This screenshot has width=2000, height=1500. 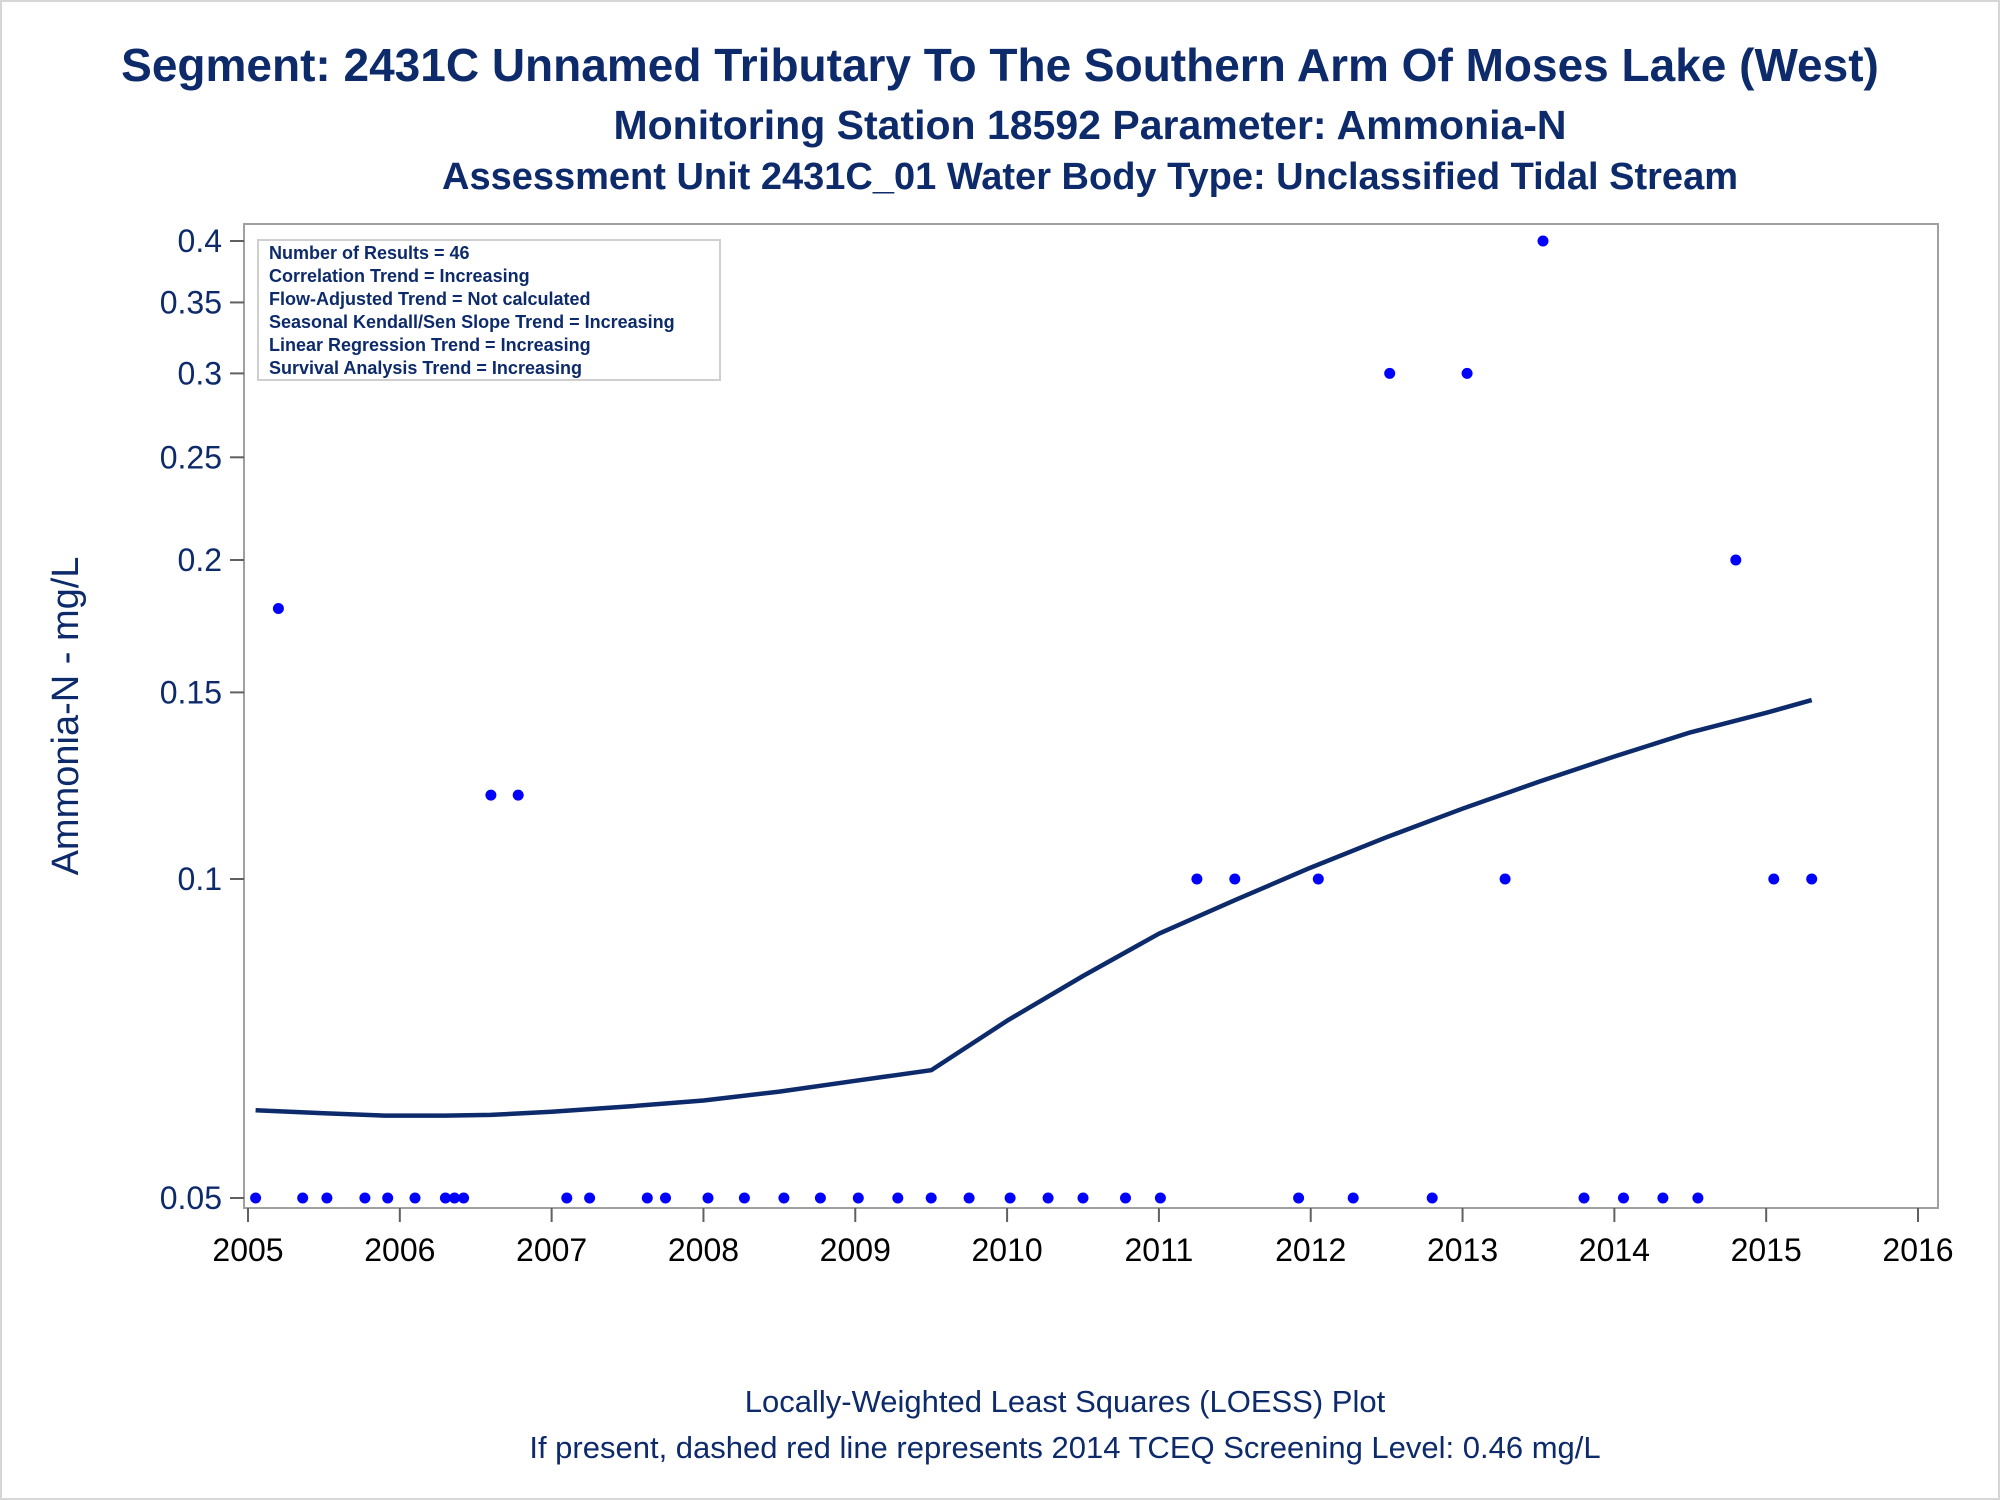 What do you see at coordinates (1917, 1250) in the screenshot?
I see `x-tick-label: 2016` at bounding box center [1917, 1250].